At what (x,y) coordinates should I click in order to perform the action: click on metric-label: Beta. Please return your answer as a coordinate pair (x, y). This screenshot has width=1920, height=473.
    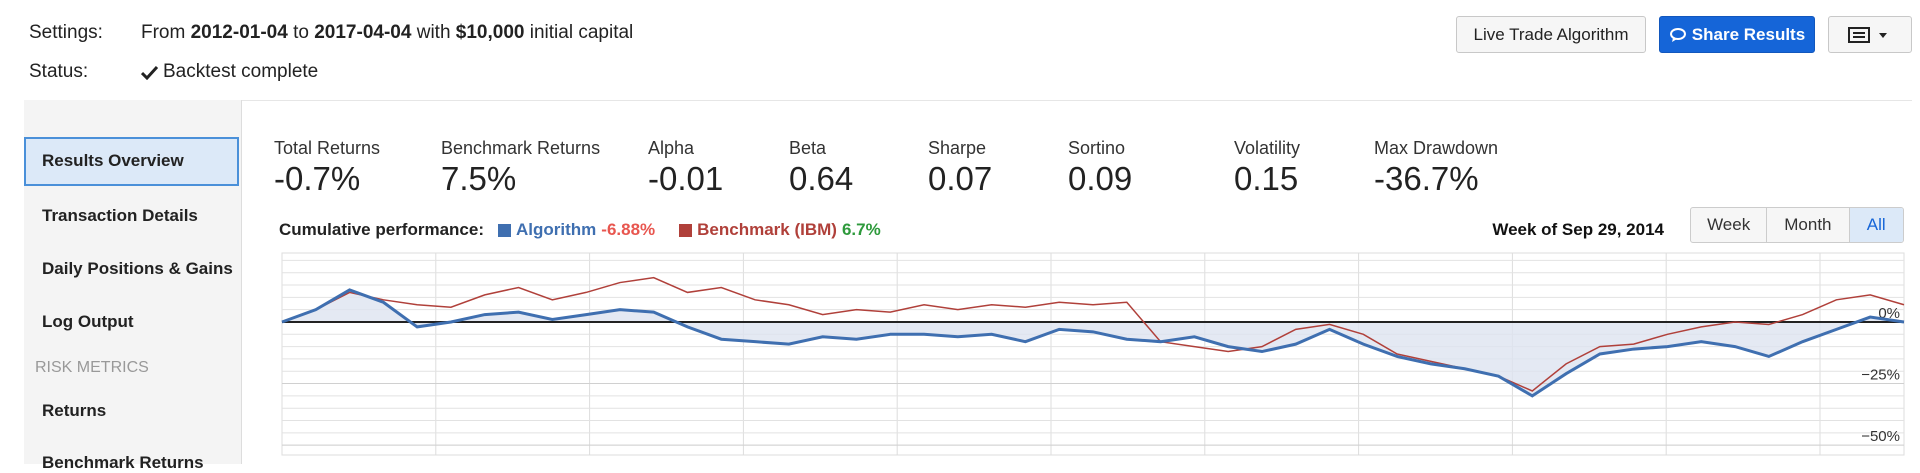
    Looking at the image, I should click on (808, 148).